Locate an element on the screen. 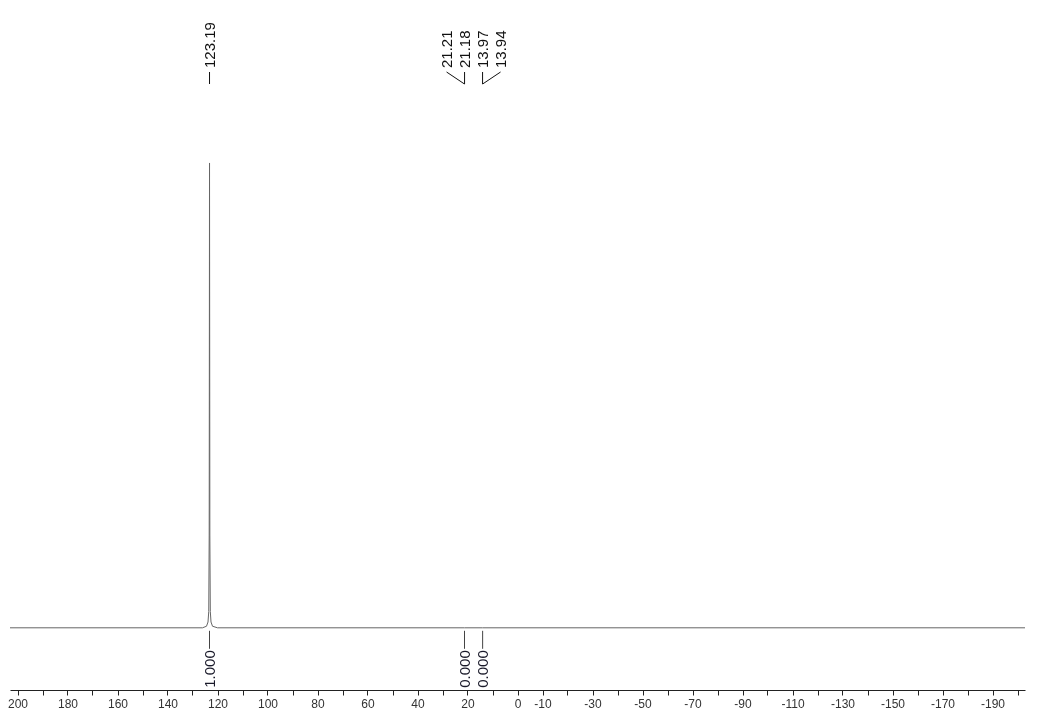 Image resolution: width=1043 pixels, height=721 pixels. x-tick-label: 100 is located at coordinates (268, 703).